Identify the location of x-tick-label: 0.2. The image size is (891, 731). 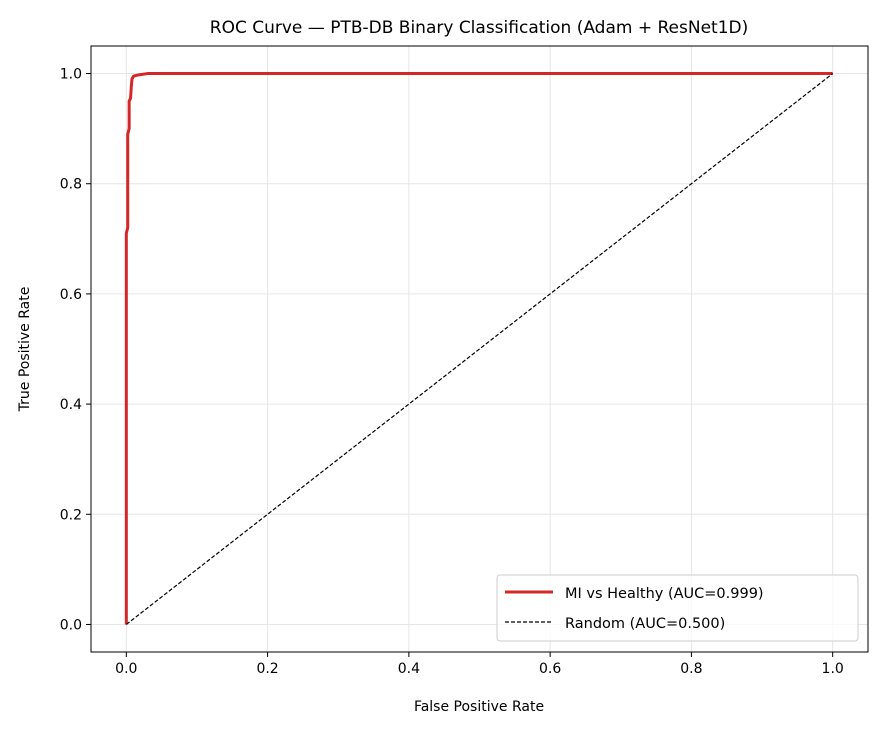
(267, 669).